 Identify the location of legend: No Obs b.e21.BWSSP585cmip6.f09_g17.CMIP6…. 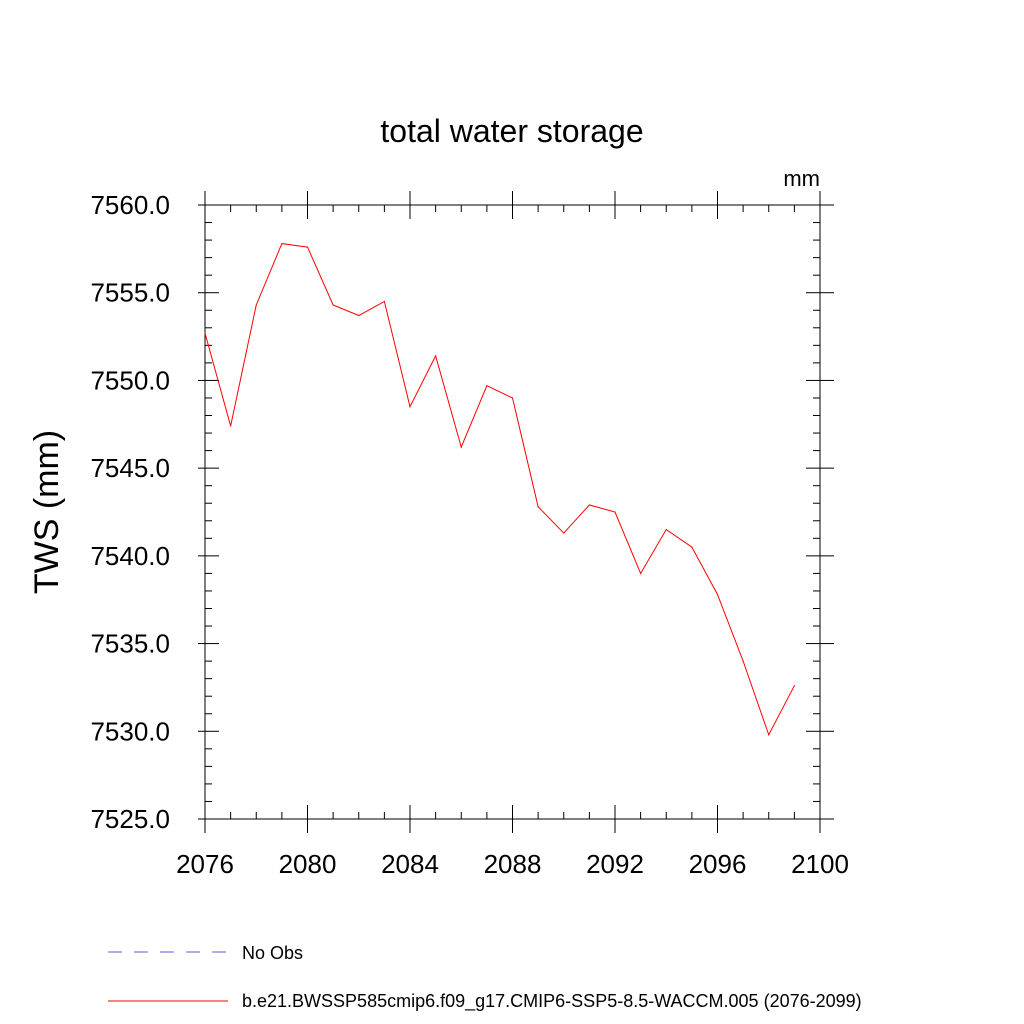
(485, 977).